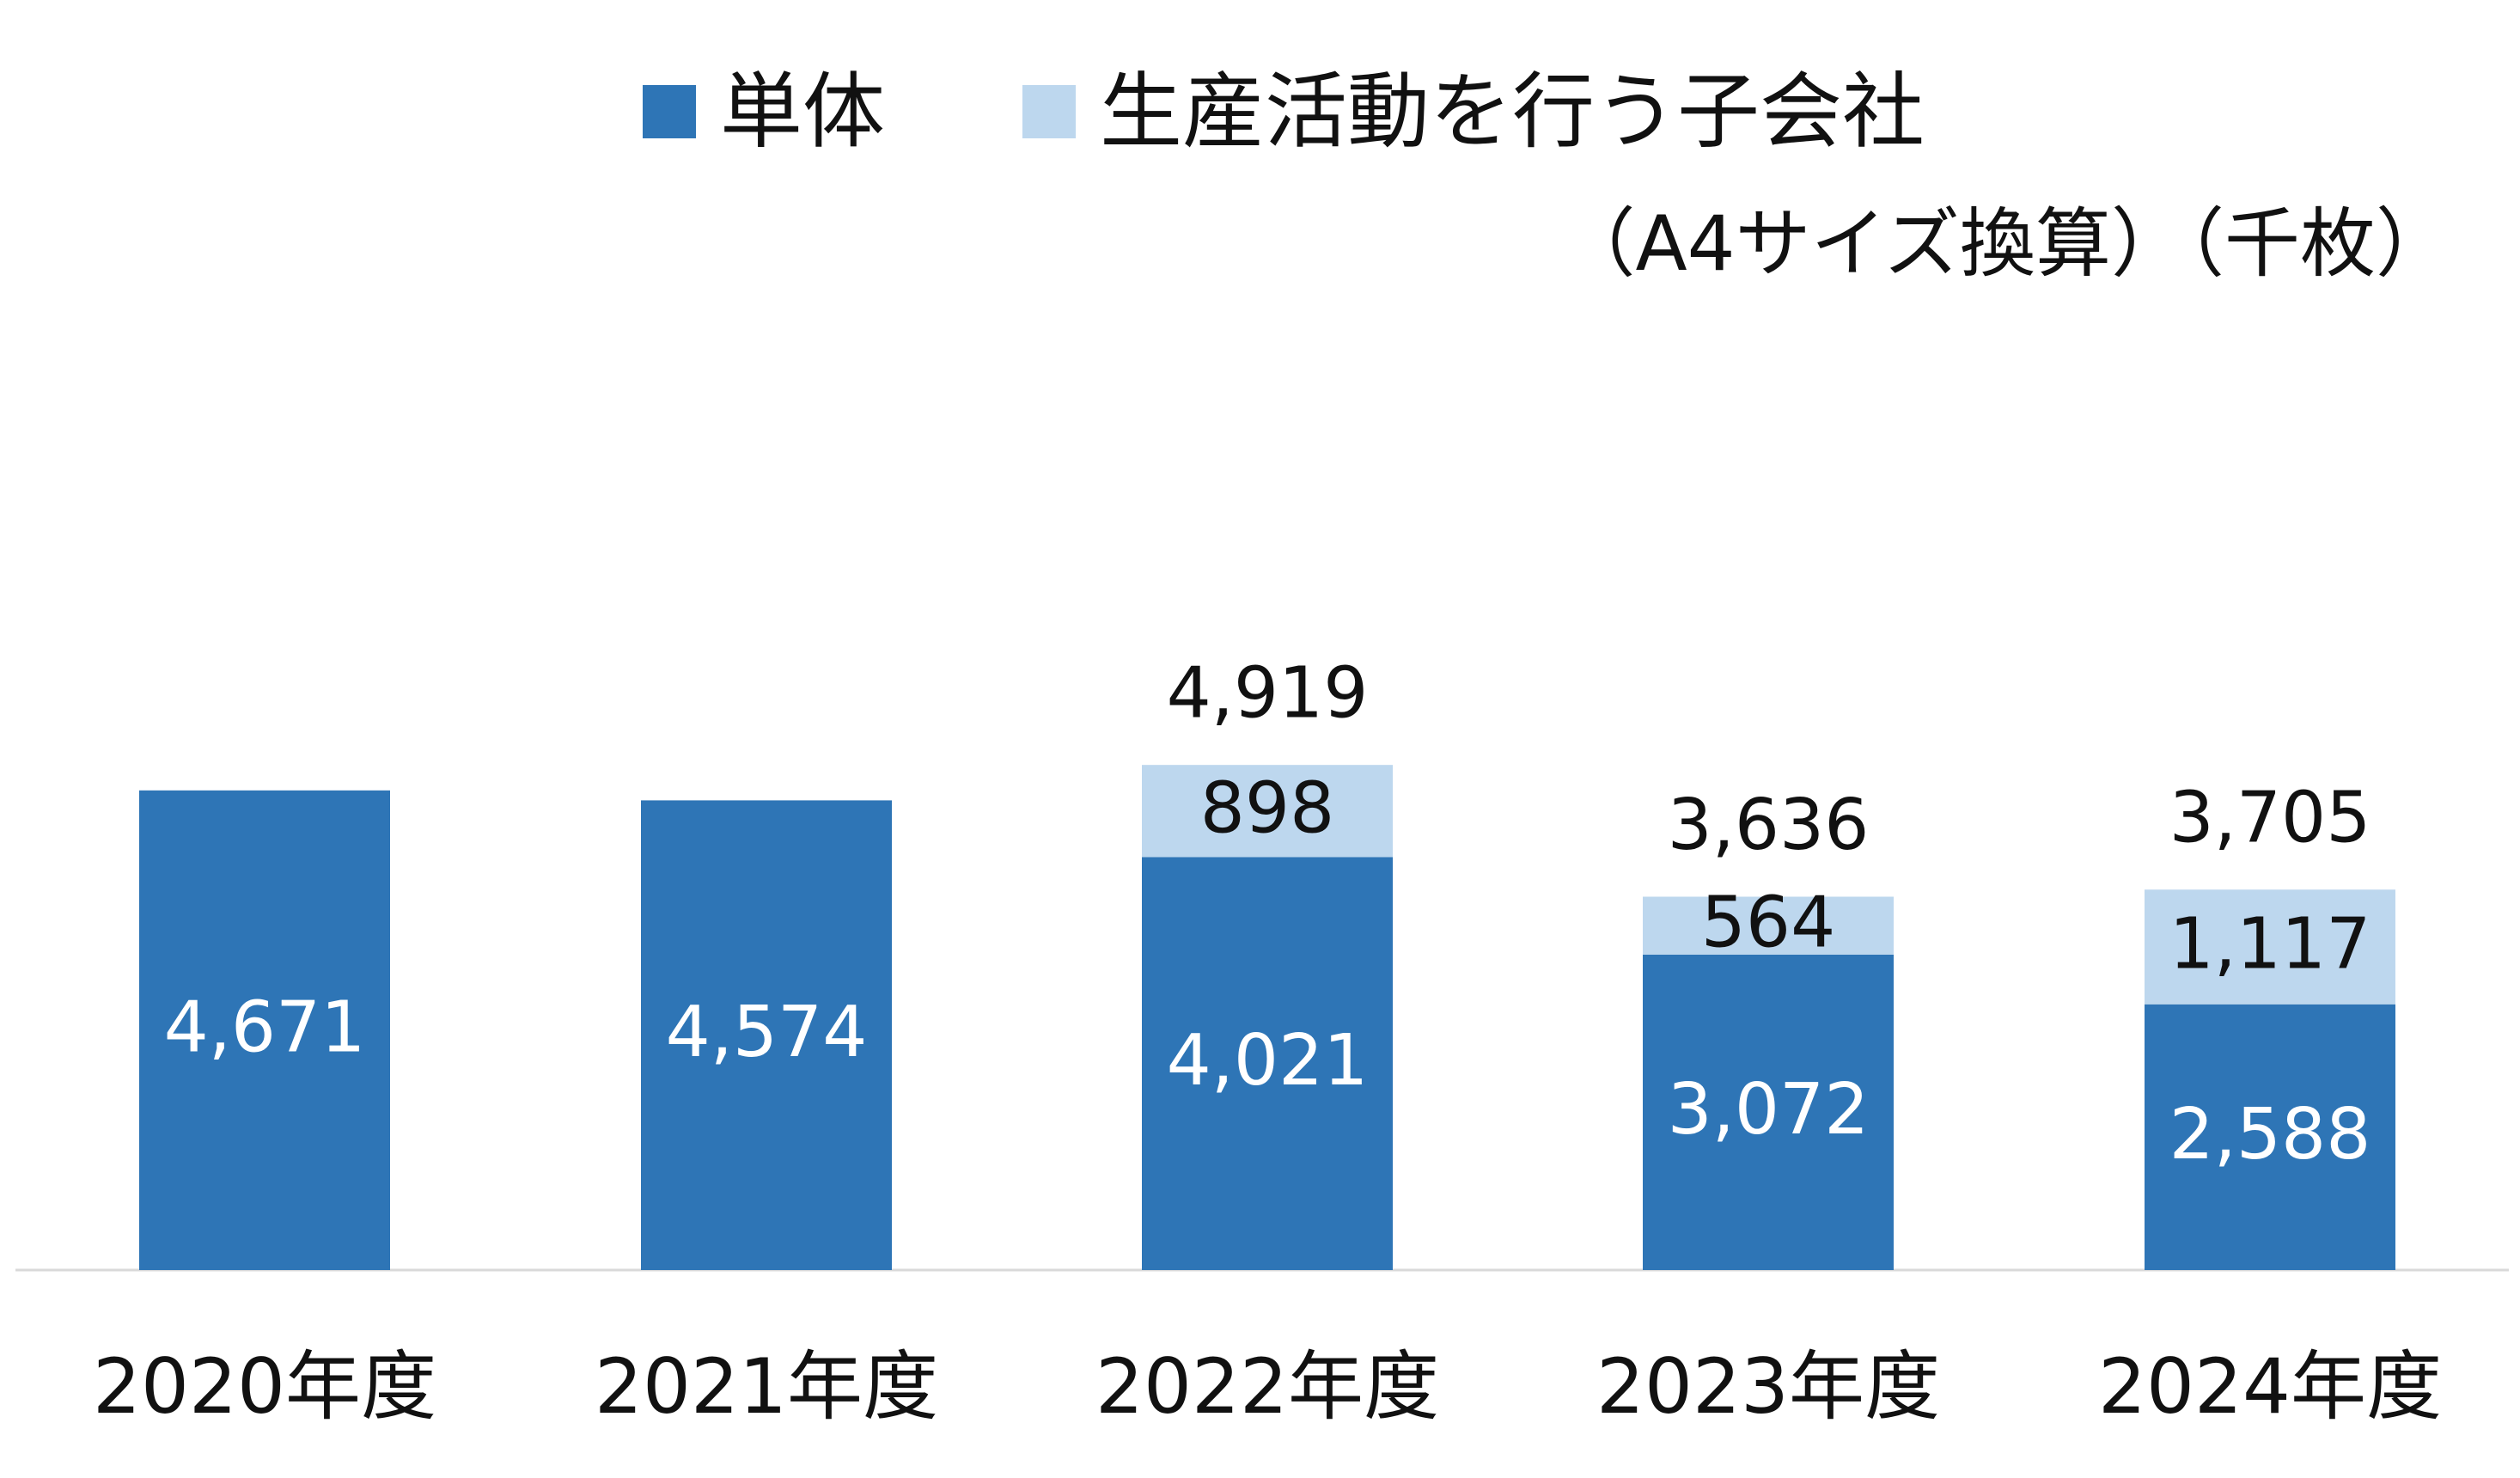  I want to click on data-label-subsidiaries-5: 1,117, so click(2270, 944).